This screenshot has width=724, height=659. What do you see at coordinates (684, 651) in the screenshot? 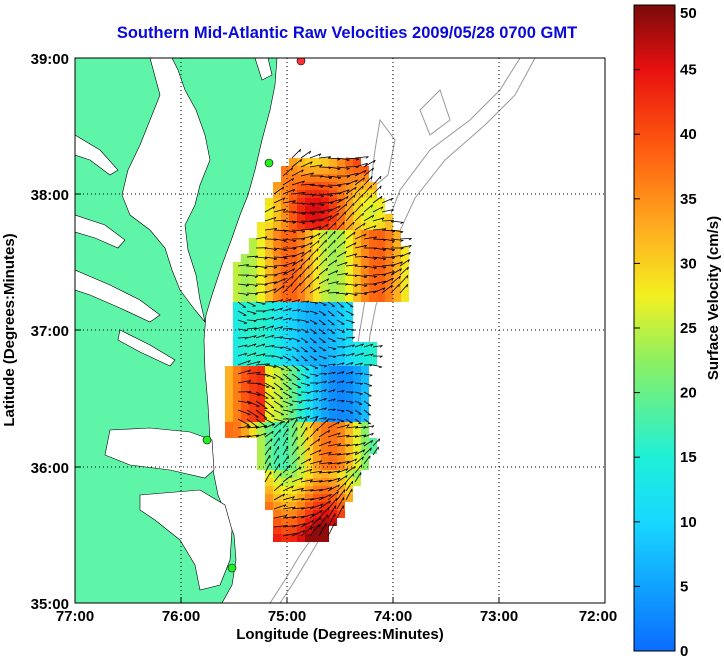
I see `colorbar-tick-label: 0` at bounding box center [684, 651].